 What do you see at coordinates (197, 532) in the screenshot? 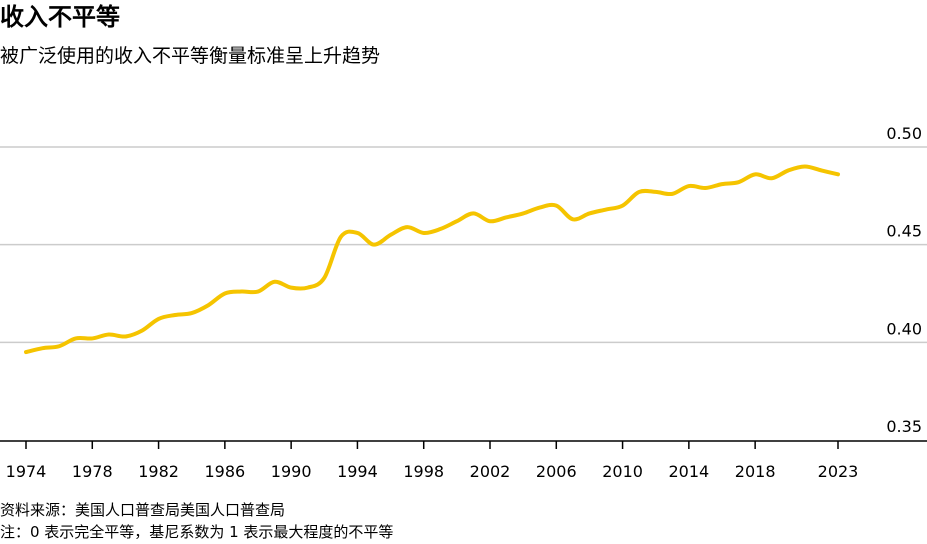
I see `gini-note: 注：0 表示完全平等，基尼系数为 1 表示最大程度的不平等` at bounding box center [197, 532].